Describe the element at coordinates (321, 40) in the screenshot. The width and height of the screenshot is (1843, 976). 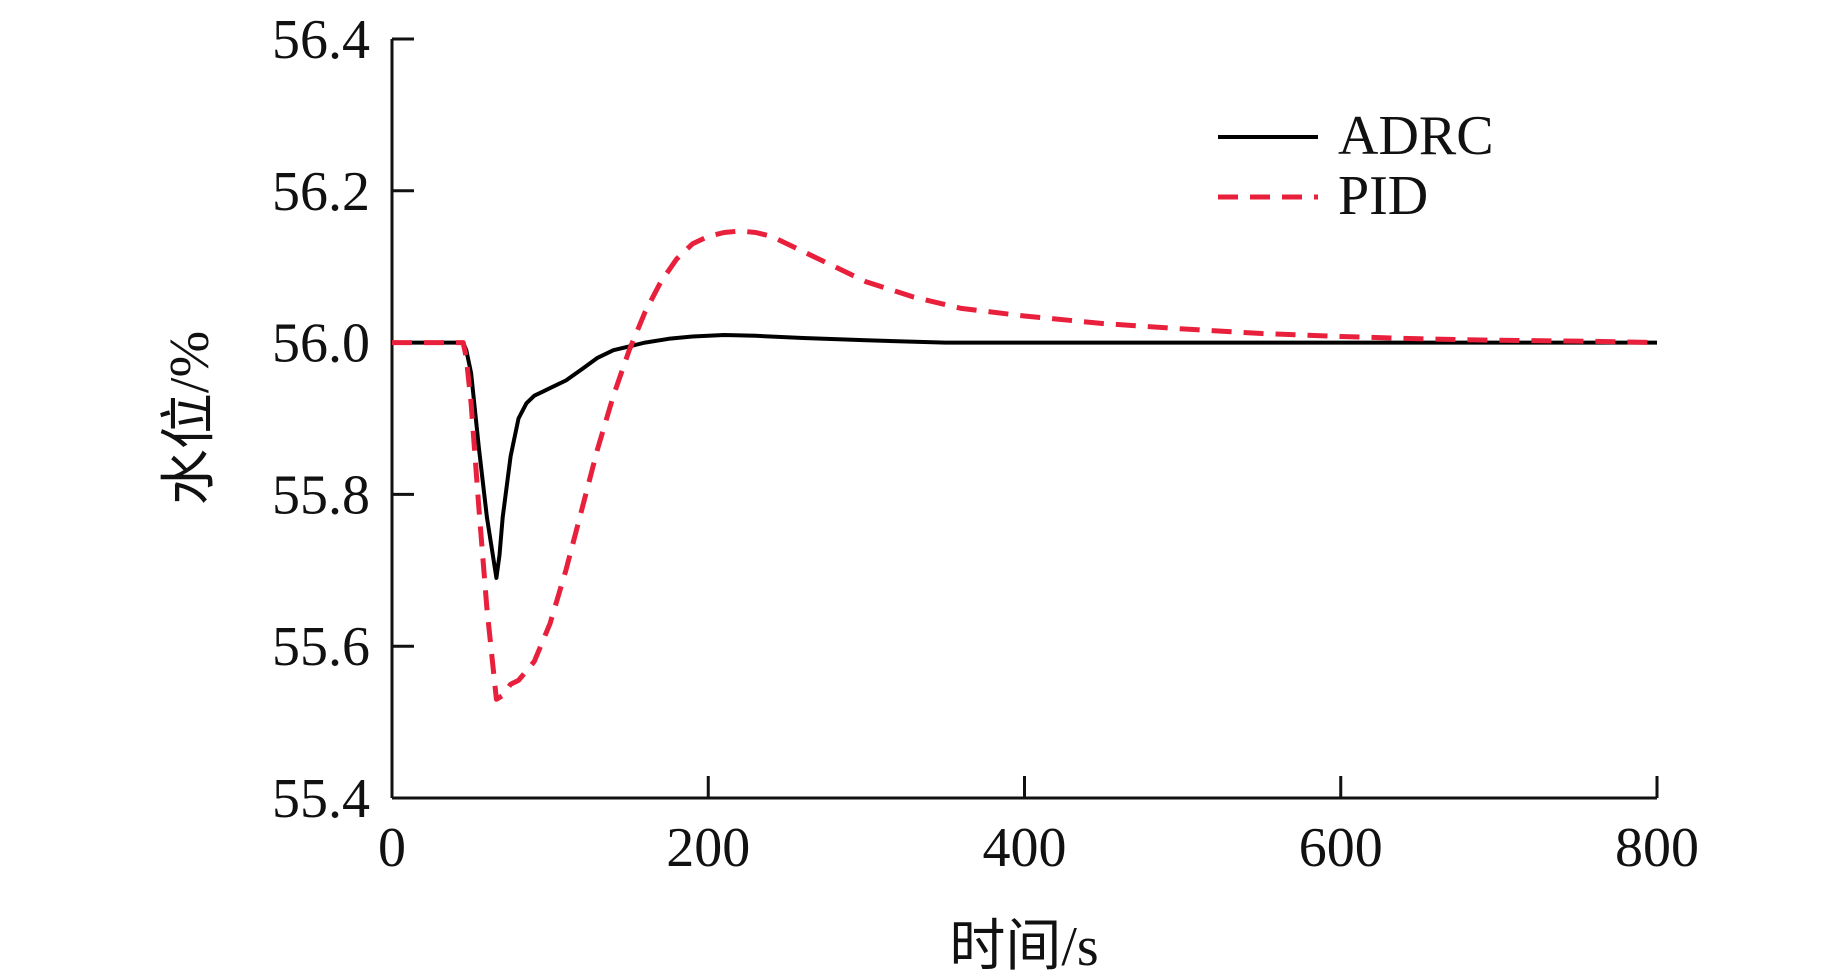
I see `y-tick-label: 56.4` at that location.